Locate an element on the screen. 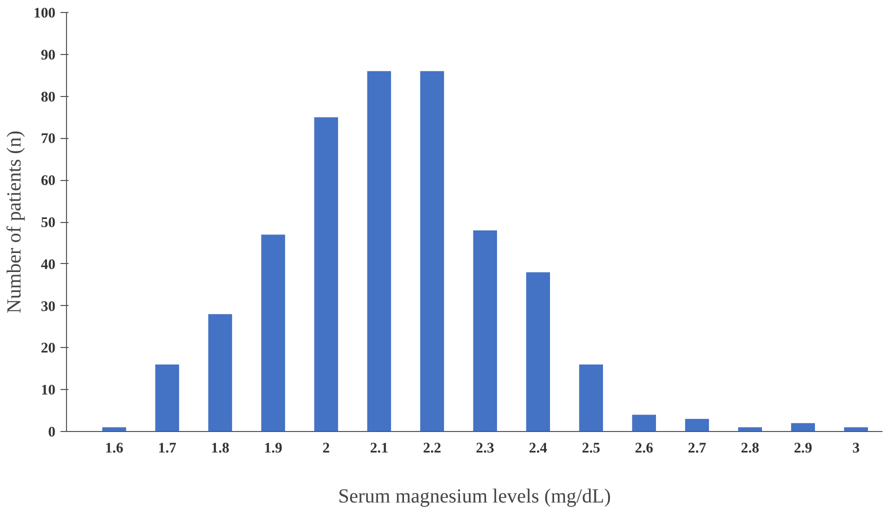  x-tick-label: 1.7 is located at coordinates (167, 448).